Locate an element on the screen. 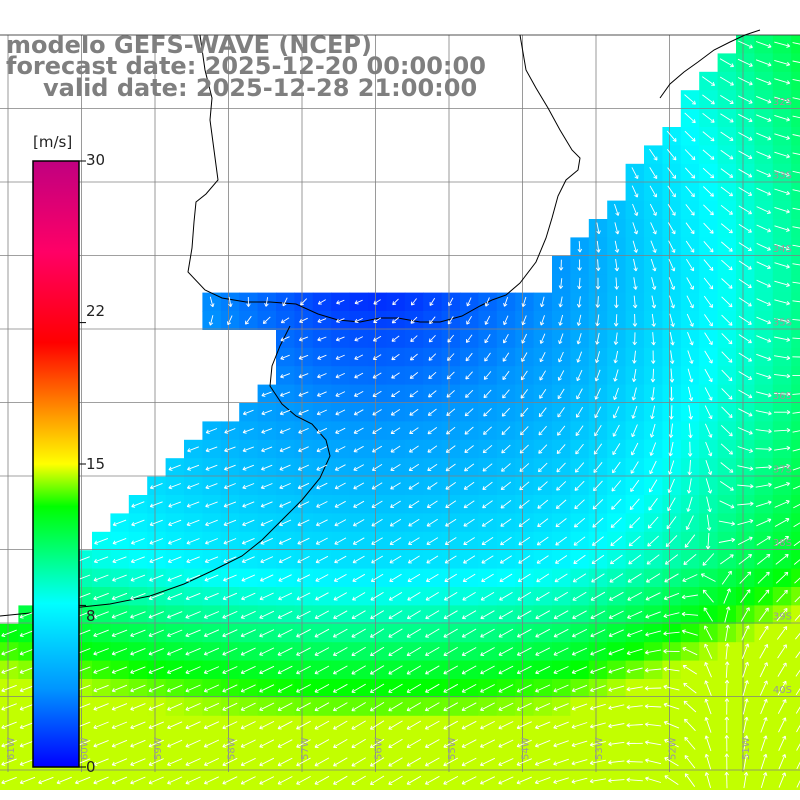  colorbar-unit: [m/s] is located at coordinates (53, 142).